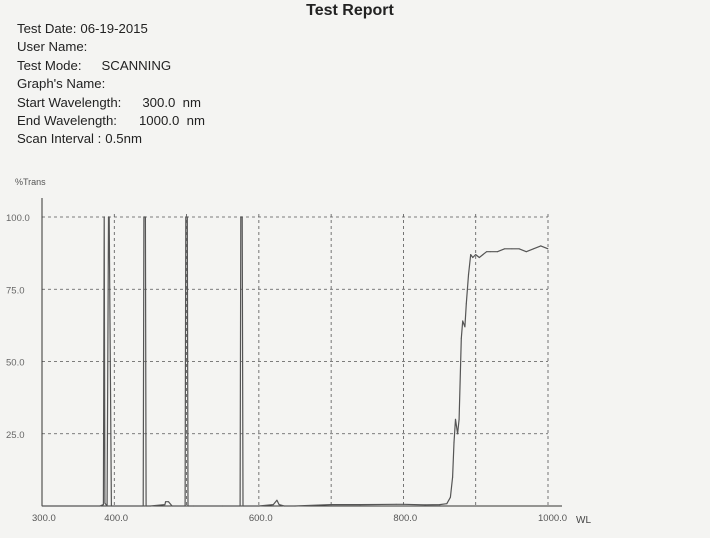 The height and width of the screenshot is (538, 710). I want to click on y-axis-label: %Trans, so click(30, 182).